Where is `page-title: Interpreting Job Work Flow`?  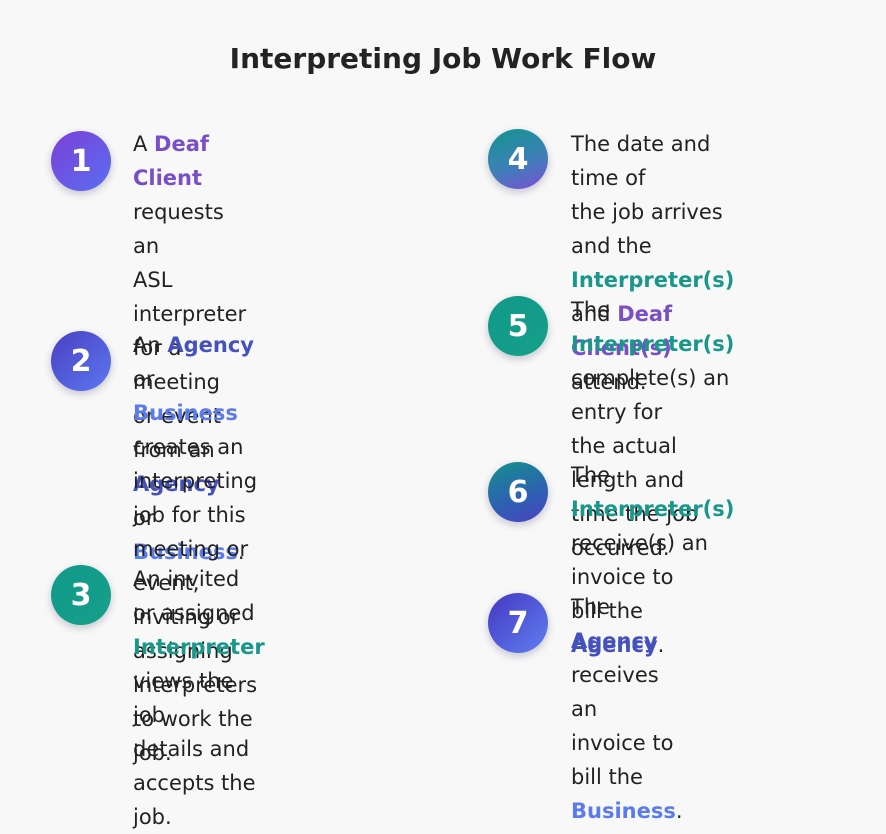 page-title: Interpreting Job Work Flow is located at coordinates (443, 58).